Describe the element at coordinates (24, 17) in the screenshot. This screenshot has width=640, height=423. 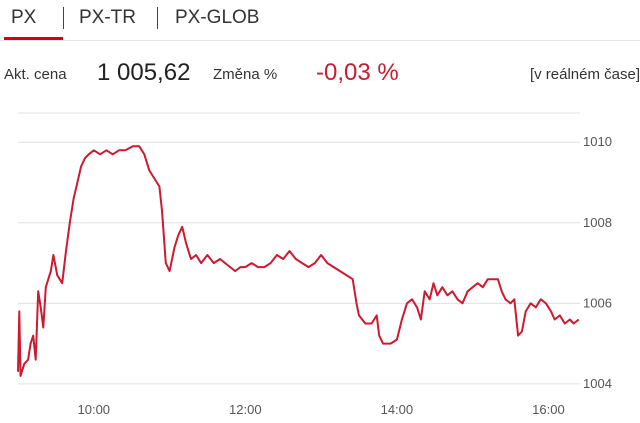
I see `tab-px: PX` at that location.